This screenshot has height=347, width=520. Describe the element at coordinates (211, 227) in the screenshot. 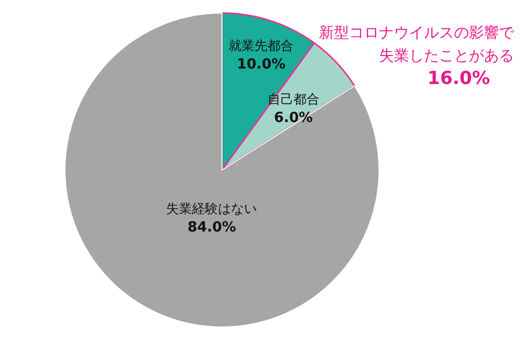

I see `data-label: 84.0%` at that location.